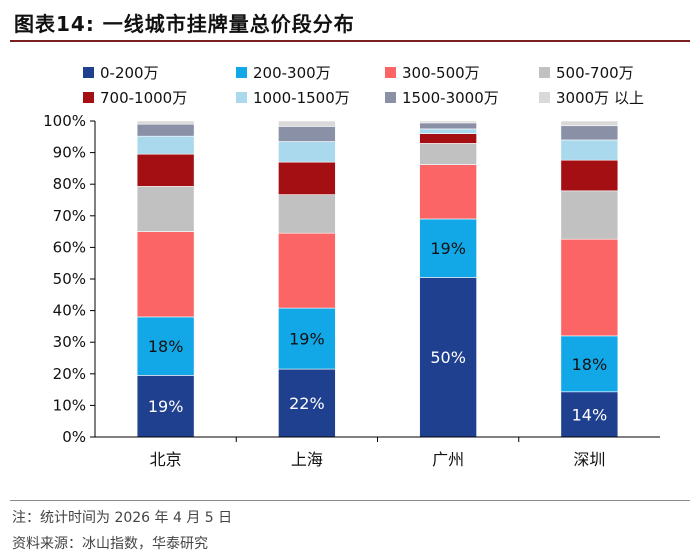 This screenshot has width=700, height=560. Describe the element at coordinates (122, 518) in the screenshot. I see `footnote-date: 注：统计时间为 2026 年 4 月 5 日` at that location.